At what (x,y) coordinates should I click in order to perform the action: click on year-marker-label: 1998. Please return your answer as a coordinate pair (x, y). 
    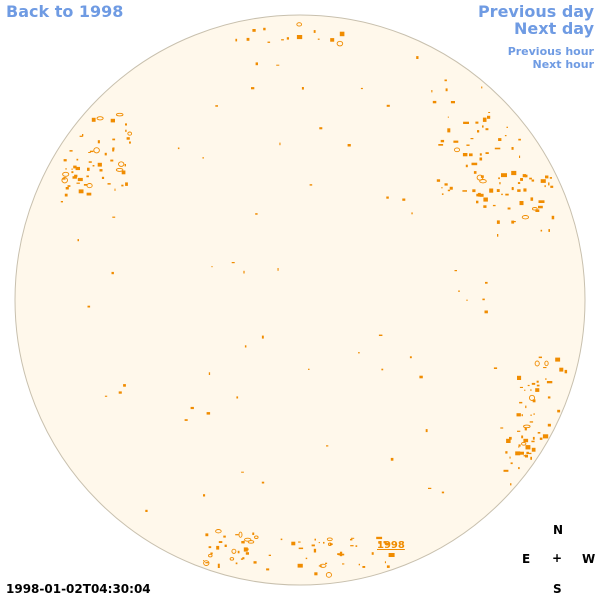
    Looking at the image, I should click on (391, 545).